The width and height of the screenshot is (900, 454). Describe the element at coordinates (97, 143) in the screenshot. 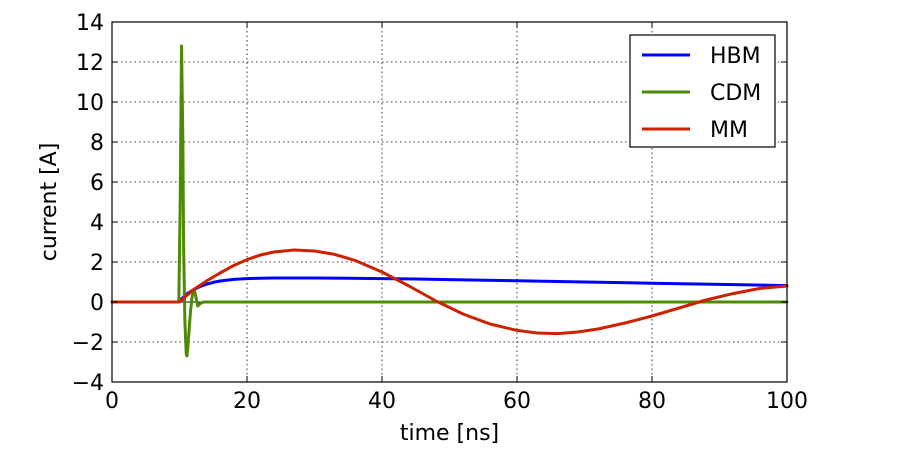

I see `y-tick-label: 8` at that location.